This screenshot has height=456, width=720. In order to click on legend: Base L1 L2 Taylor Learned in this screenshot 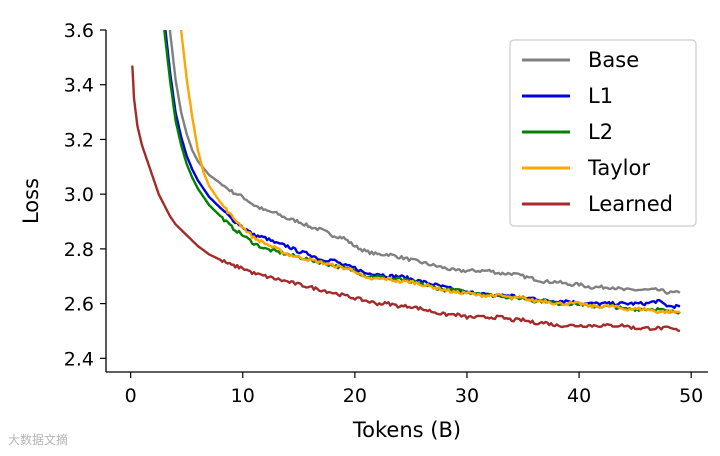, I will do `click(603, 133)`.